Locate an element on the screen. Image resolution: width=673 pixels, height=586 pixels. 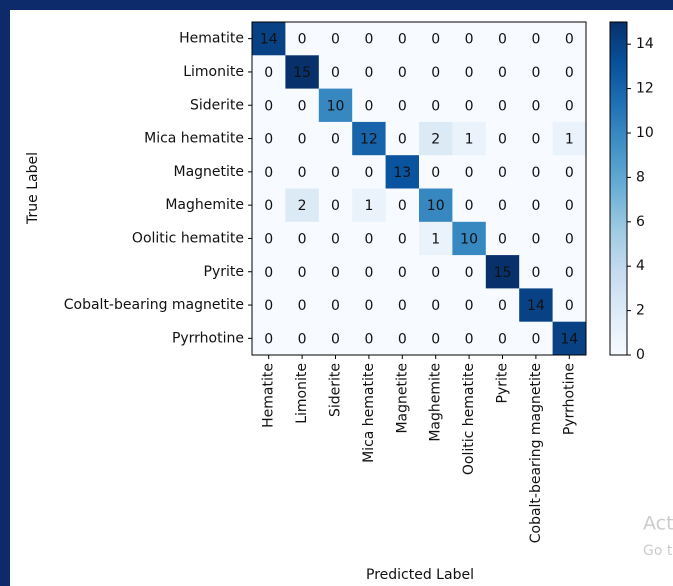
x-tick-label: Magnetite is located at coordinates (402, 398).